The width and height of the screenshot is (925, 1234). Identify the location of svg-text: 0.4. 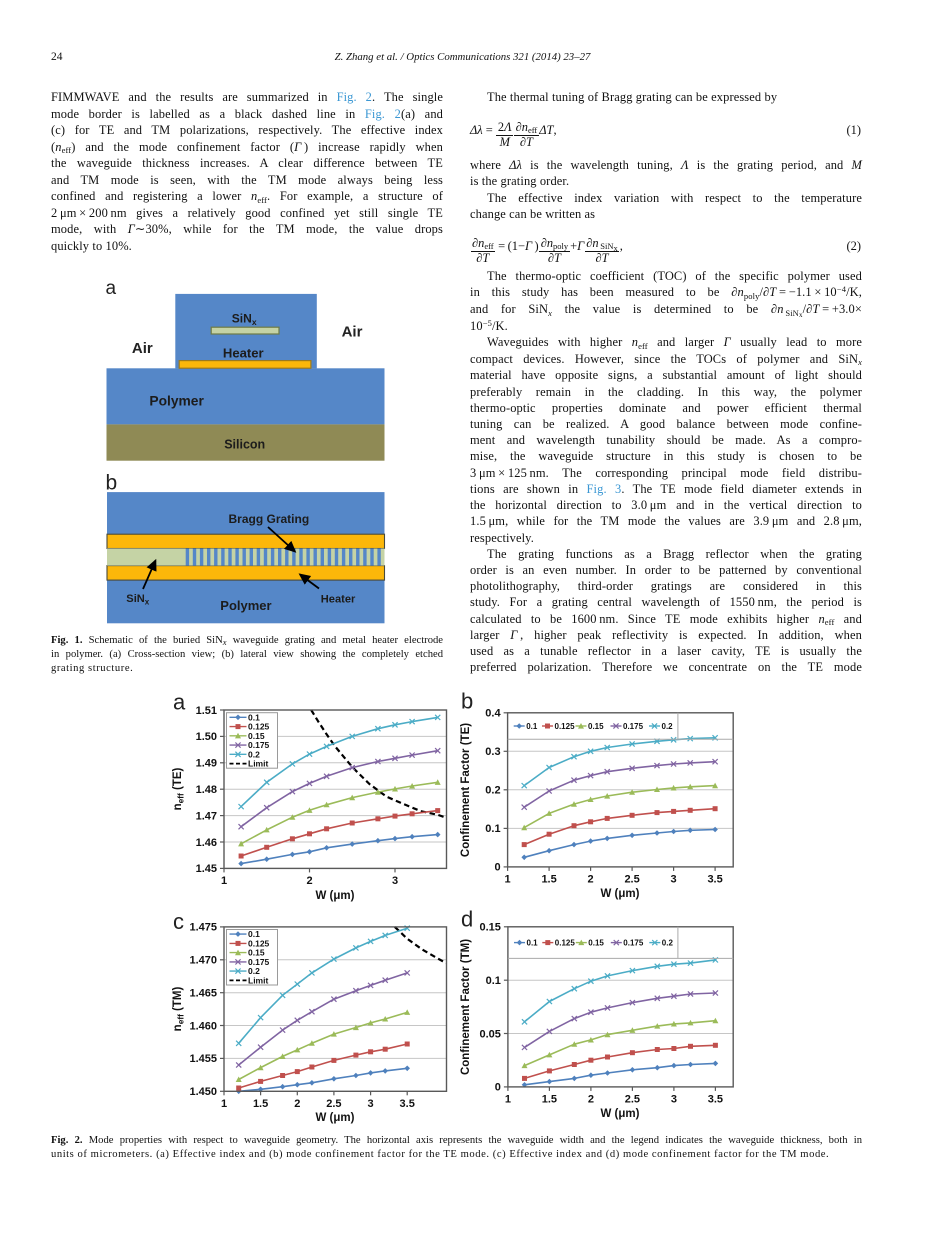
(493, 714).